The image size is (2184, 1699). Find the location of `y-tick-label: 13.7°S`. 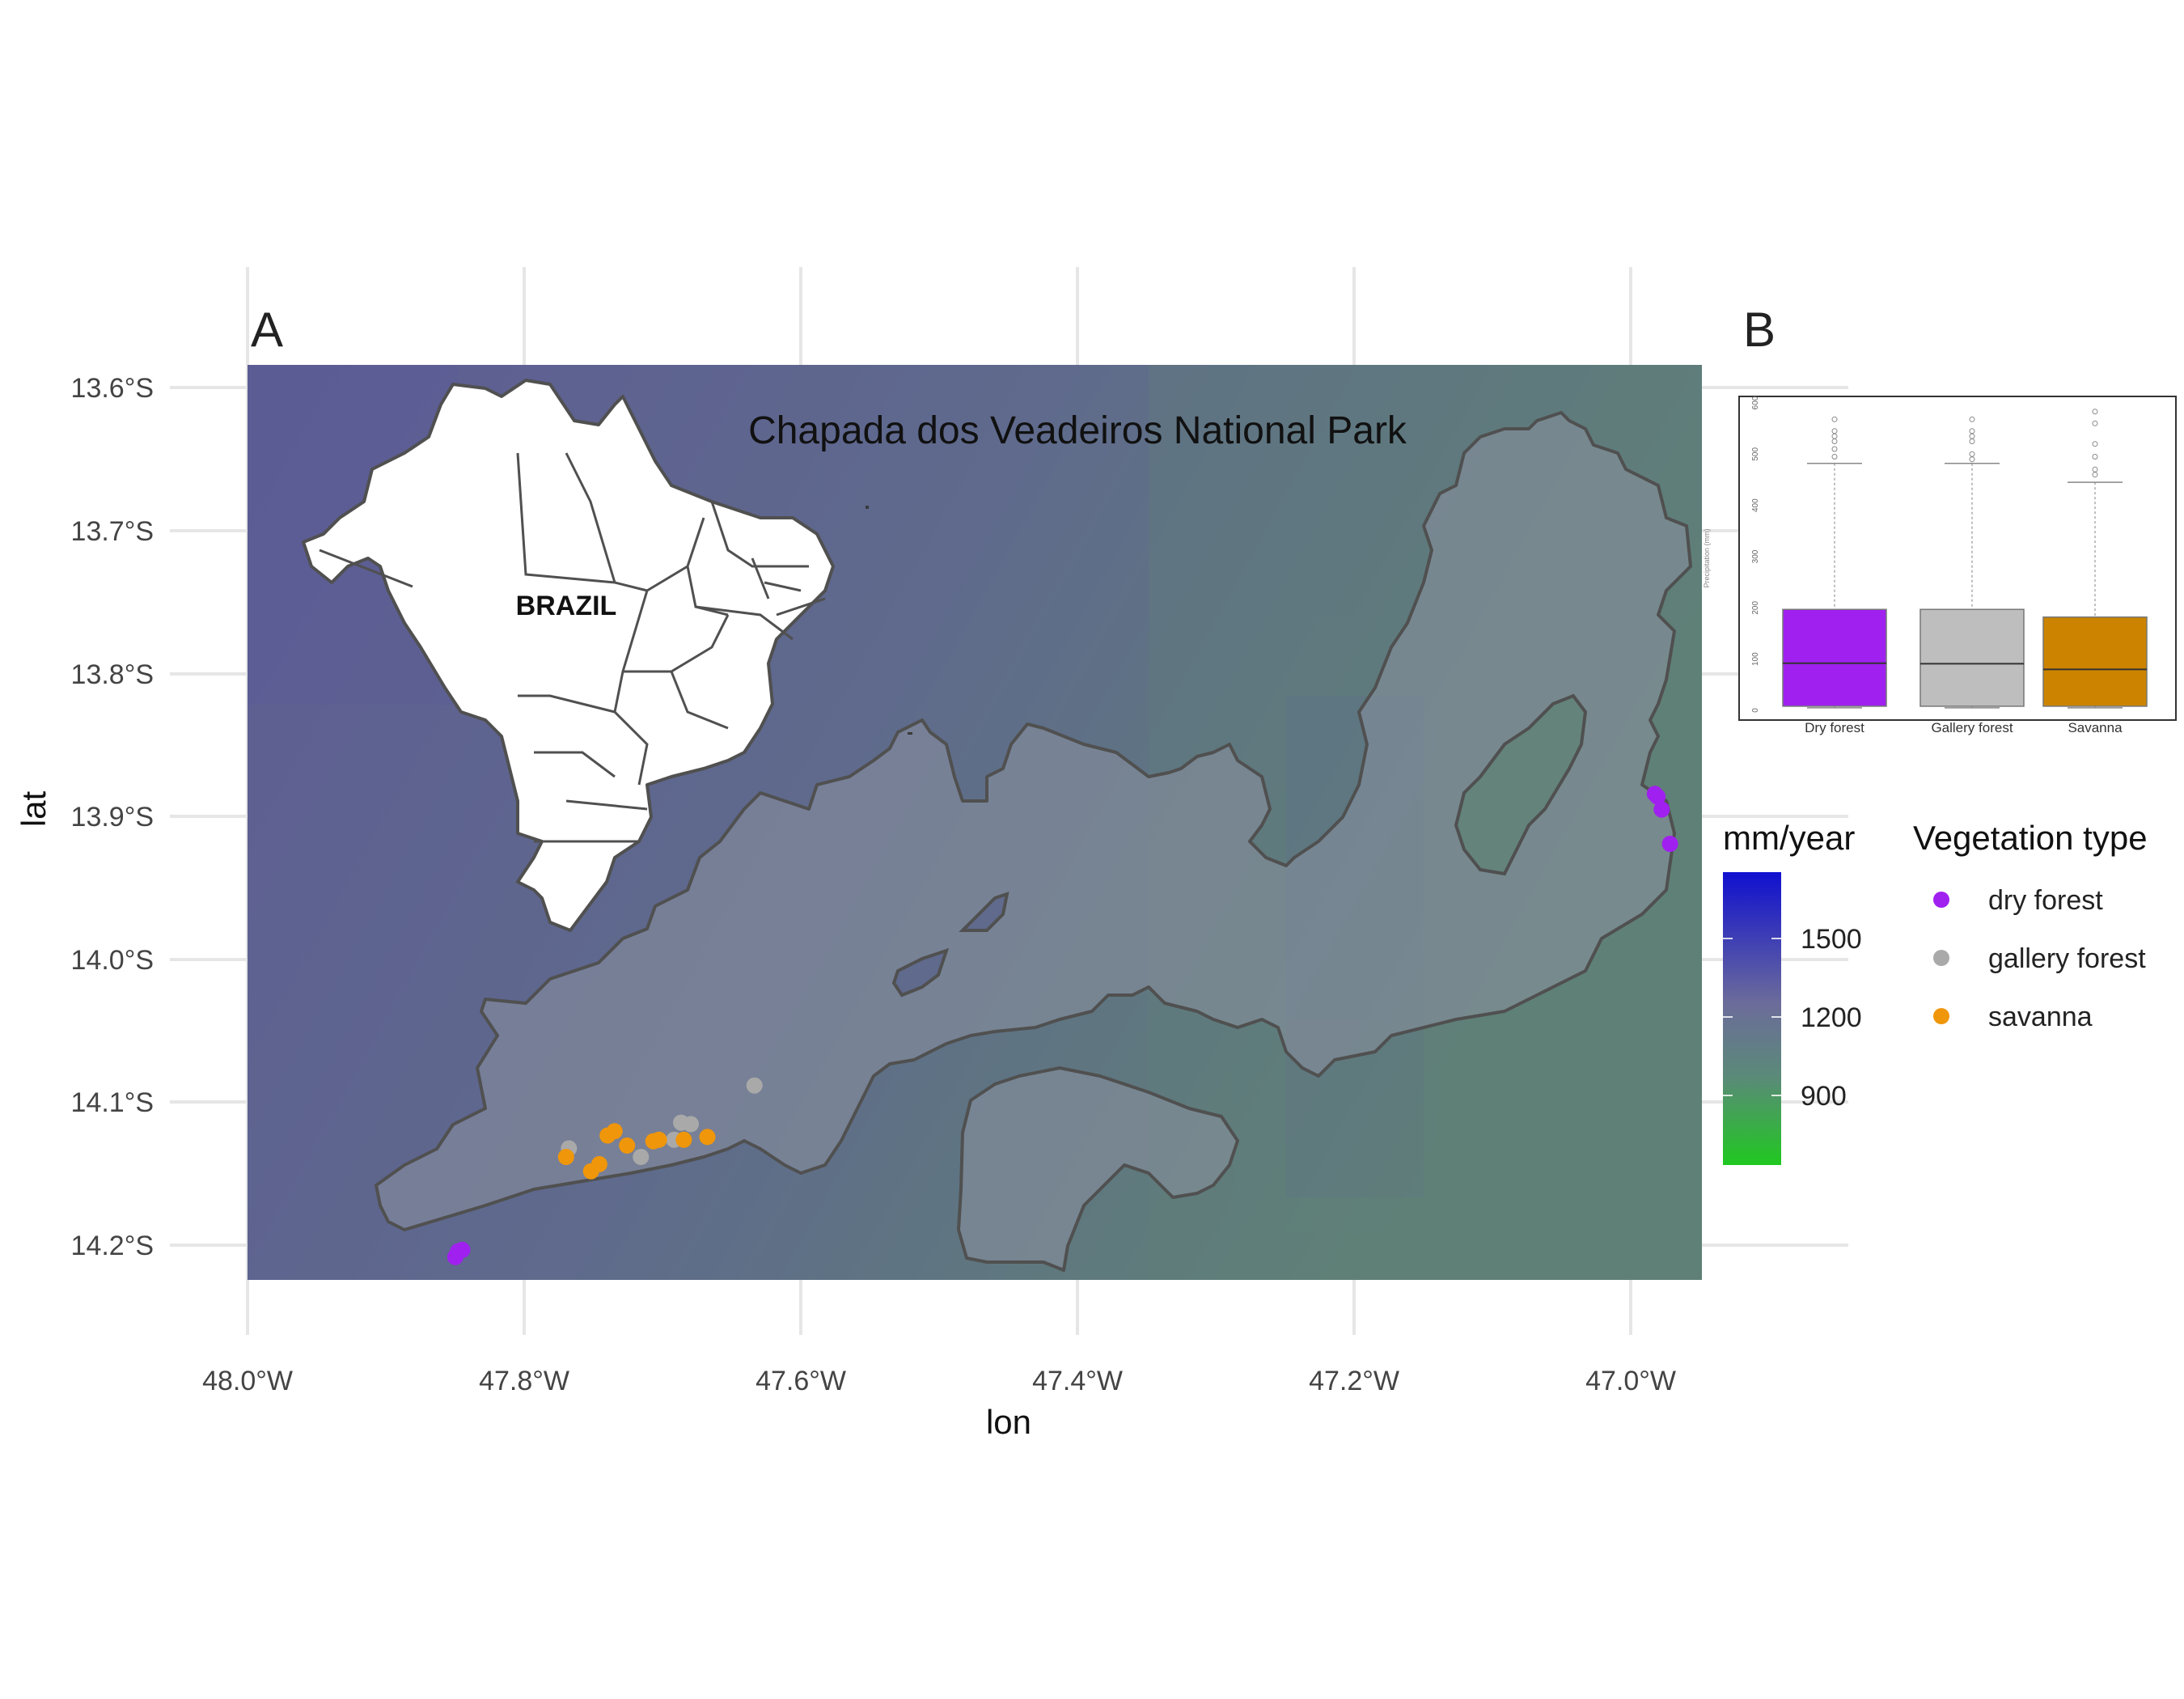

y-tick-label: 13.7°S is located at coordinates (112, 531).